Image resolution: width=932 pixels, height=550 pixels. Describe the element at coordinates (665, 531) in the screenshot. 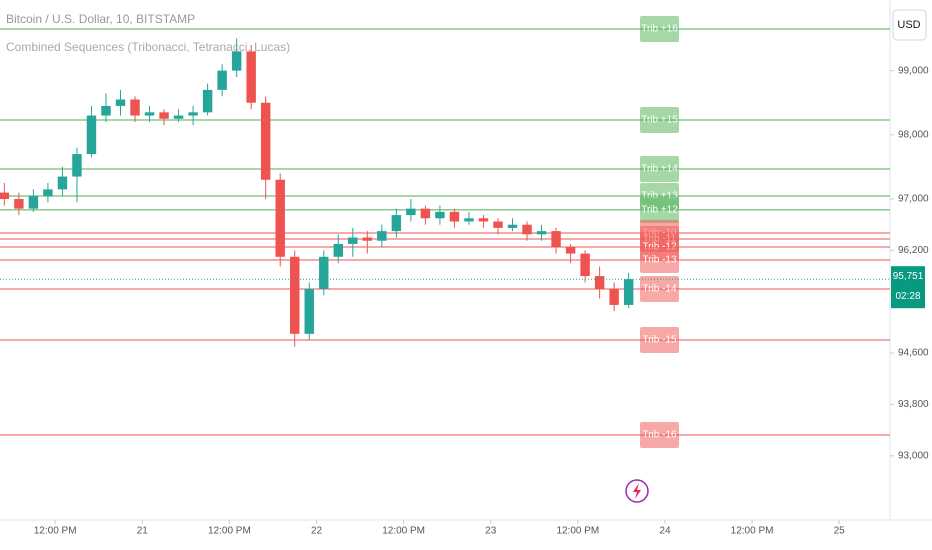

I see `x-tick-label: 24` at that location.